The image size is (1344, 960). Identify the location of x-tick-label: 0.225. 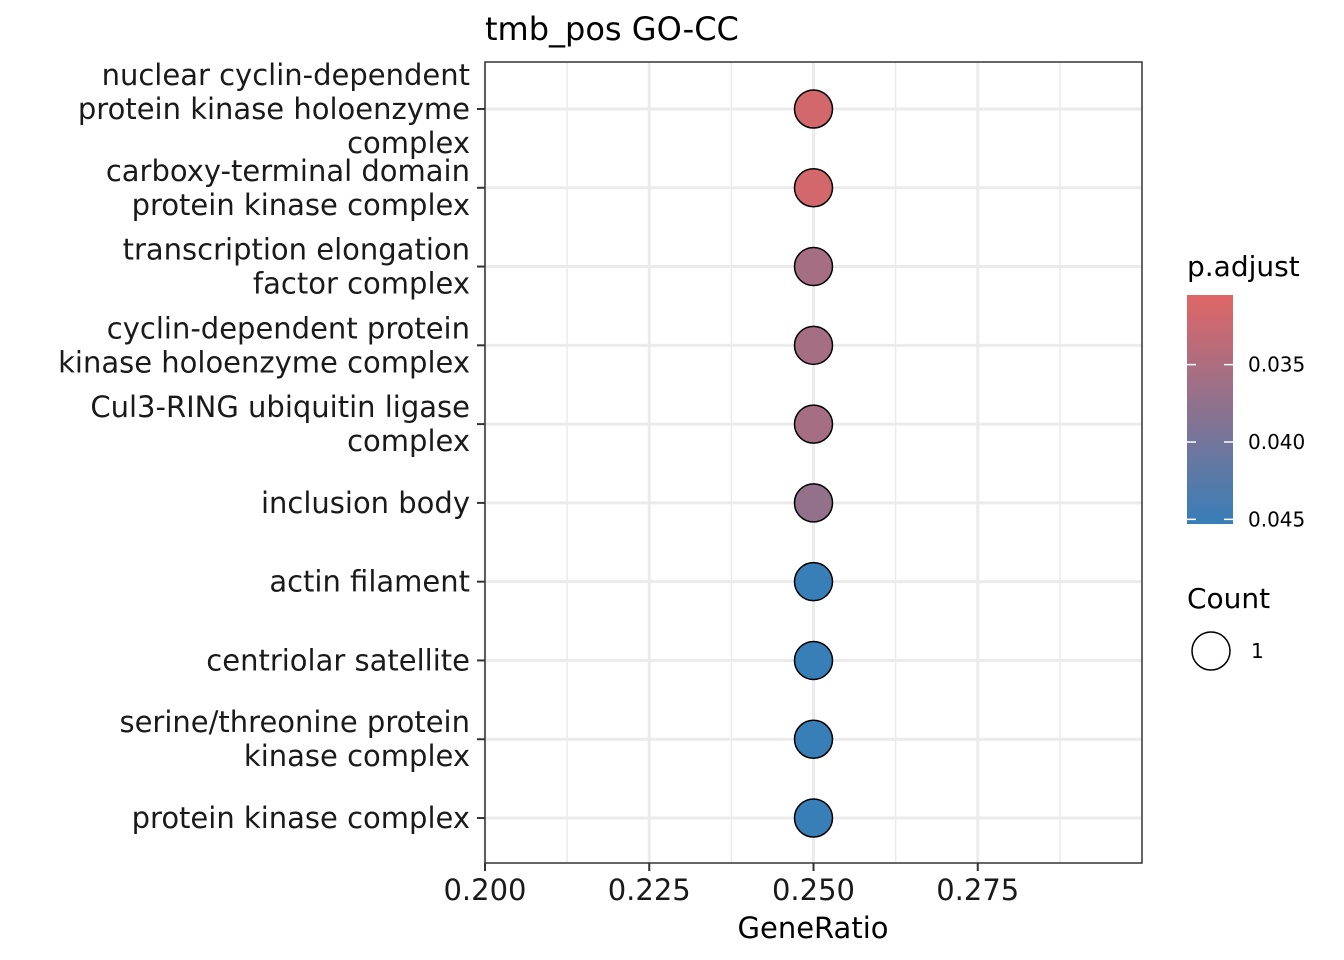
(649, 890).